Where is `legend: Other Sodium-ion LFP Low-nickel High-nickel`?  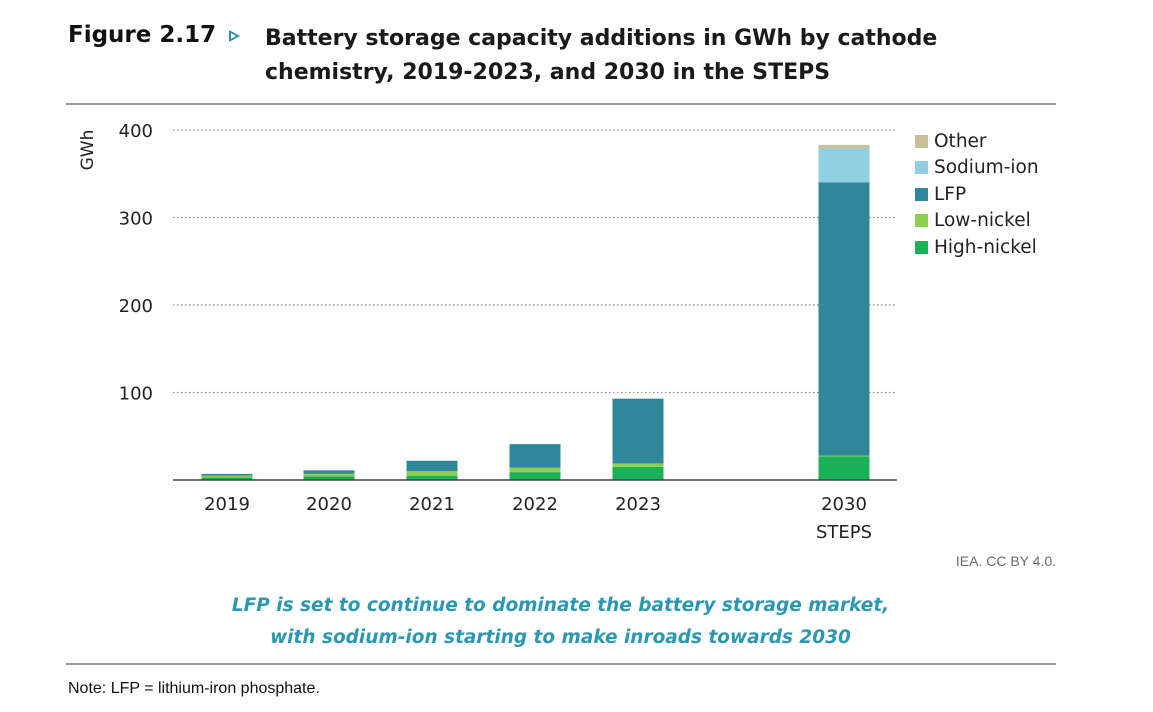
legend: Other Sodium-ion LFP Low-nickel High-nickel is located at coordinates (977, 194).